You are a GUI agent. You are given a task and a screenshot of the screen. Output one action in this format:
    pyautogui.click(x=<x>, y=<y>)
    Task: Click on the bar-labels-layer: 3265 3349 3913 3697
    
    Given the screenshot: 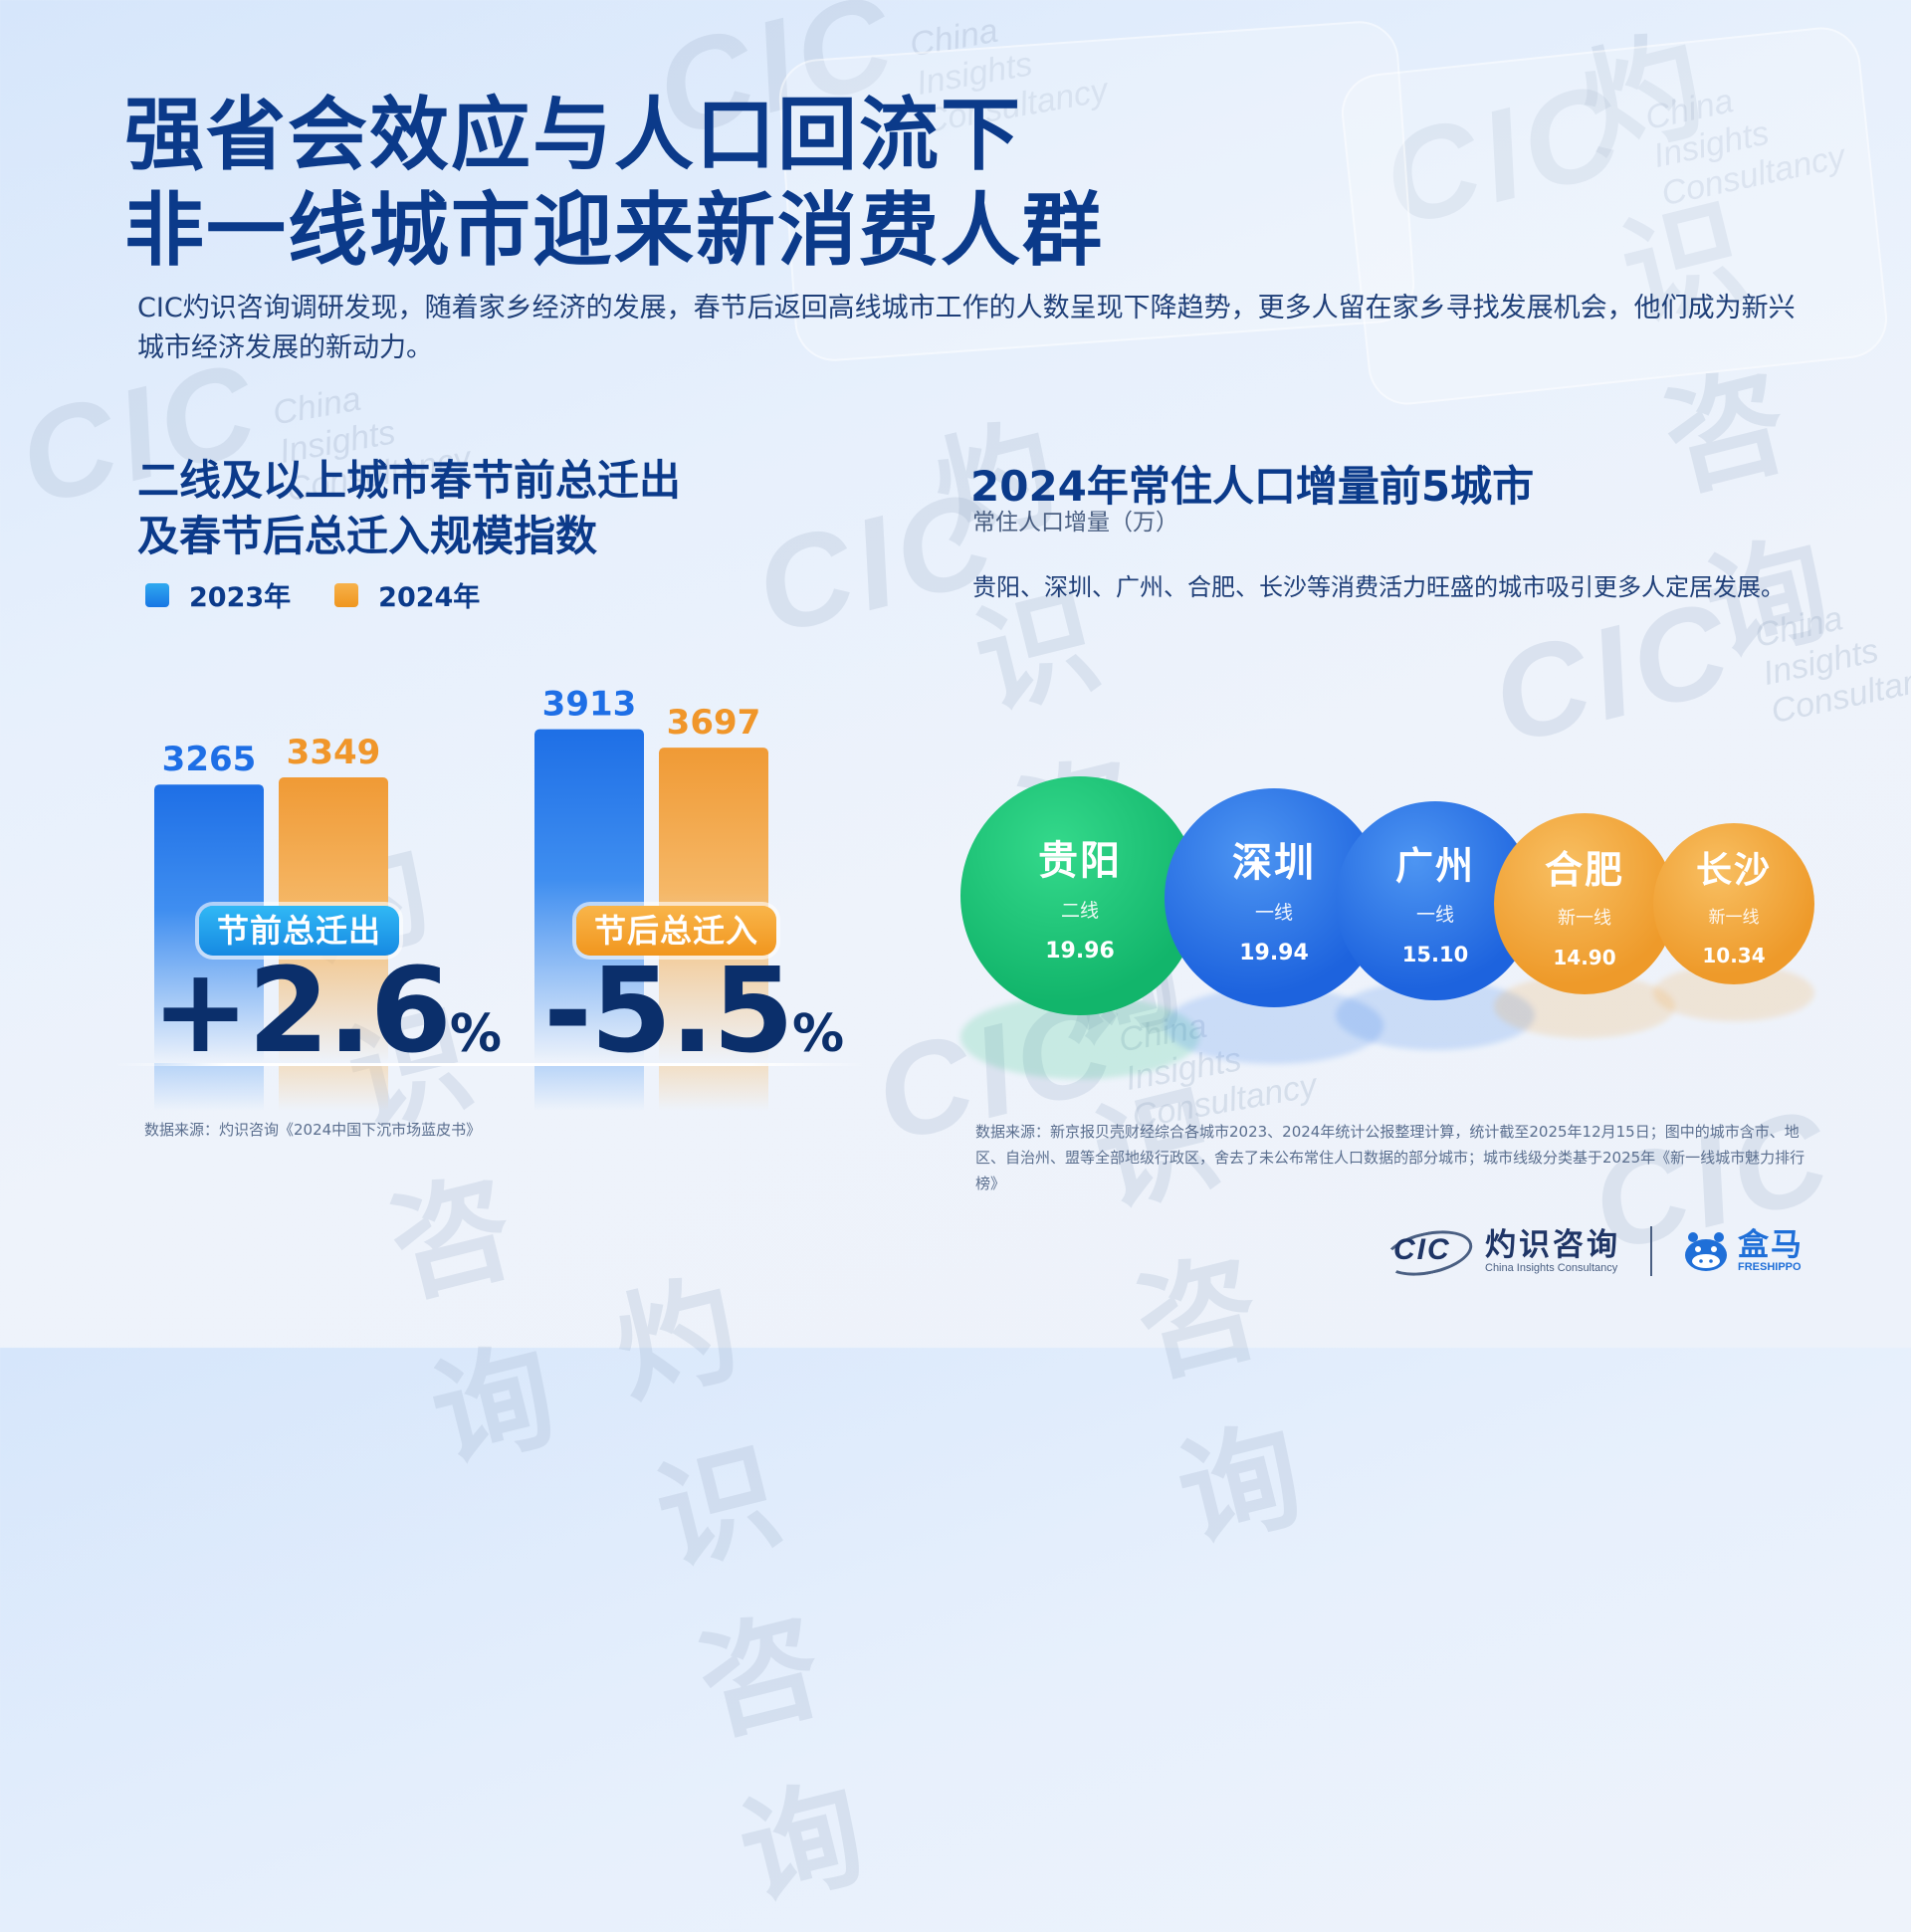 What is the action you would take?
    pyautogui.click(x=461, y=732)
    